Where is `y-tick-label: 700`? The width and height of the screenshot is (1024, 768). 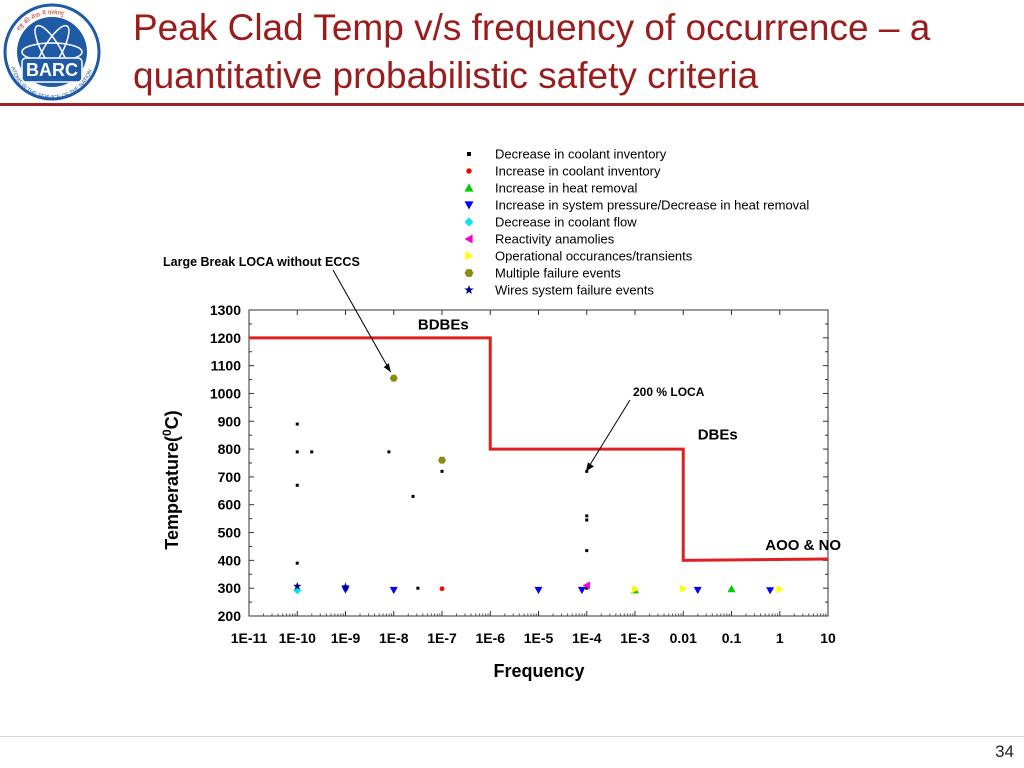
y-tick-label: 700 is located at coordinates (230, 477).